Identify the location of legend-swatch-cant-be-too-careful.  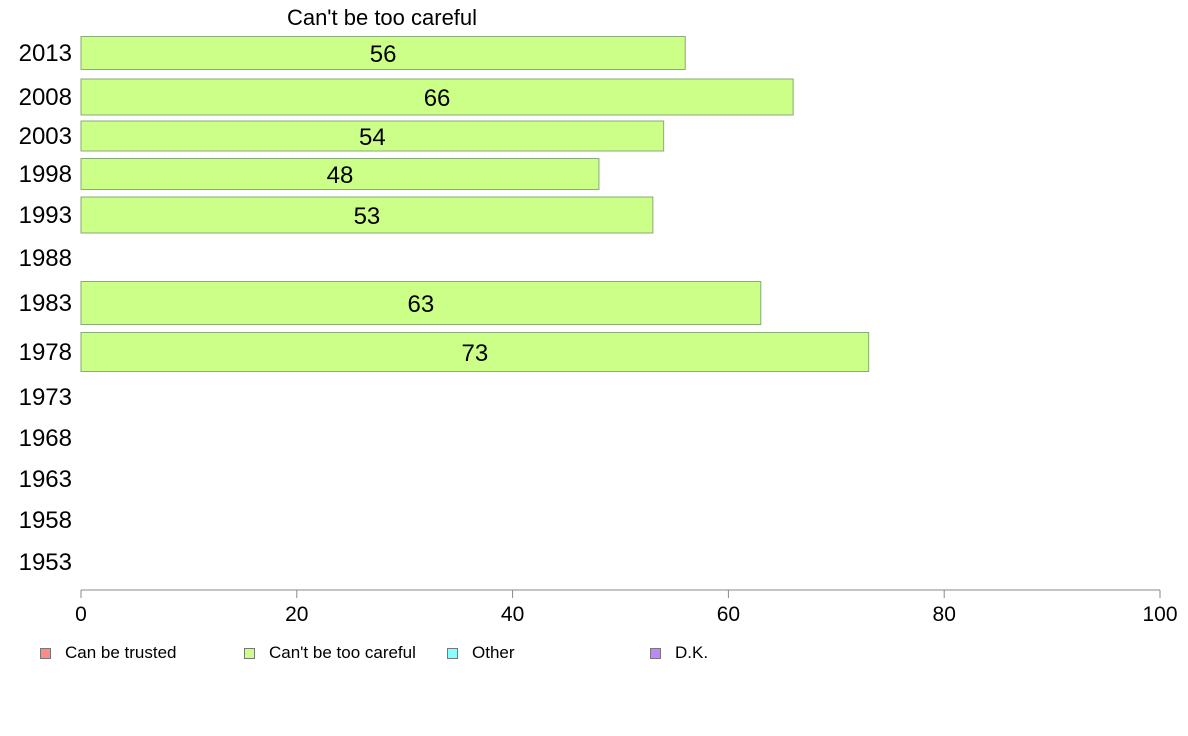
(249, 653).